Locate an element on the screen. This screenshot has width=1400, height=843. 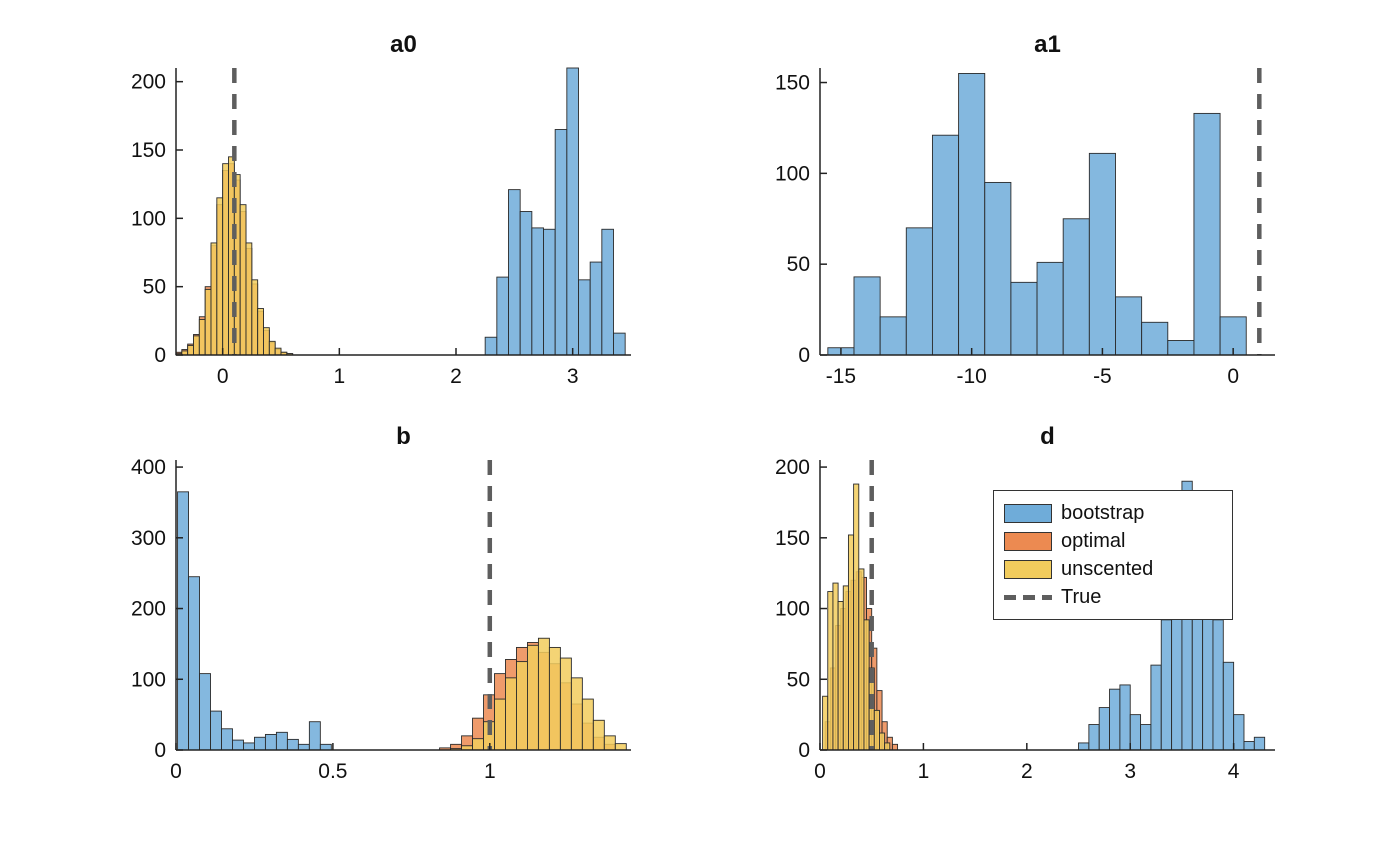
legend-label: optimal is located at coordinates (1093, 540).